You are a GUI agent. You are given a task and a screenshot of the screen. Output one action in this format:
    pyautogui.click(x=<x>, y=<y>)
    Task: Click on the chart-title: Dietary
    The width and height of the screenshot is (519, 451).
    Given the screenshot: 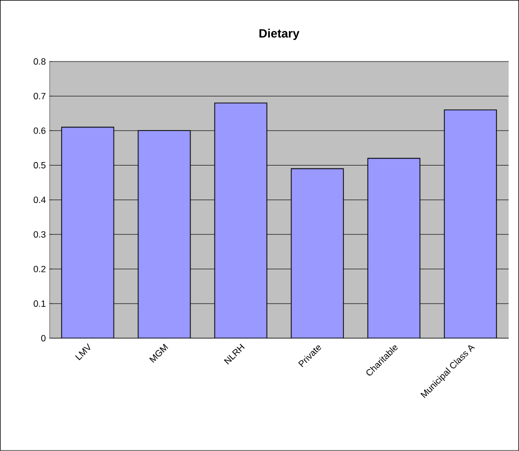 What is the action you would take?
    pyautogui.click(x=279, y=34)
    